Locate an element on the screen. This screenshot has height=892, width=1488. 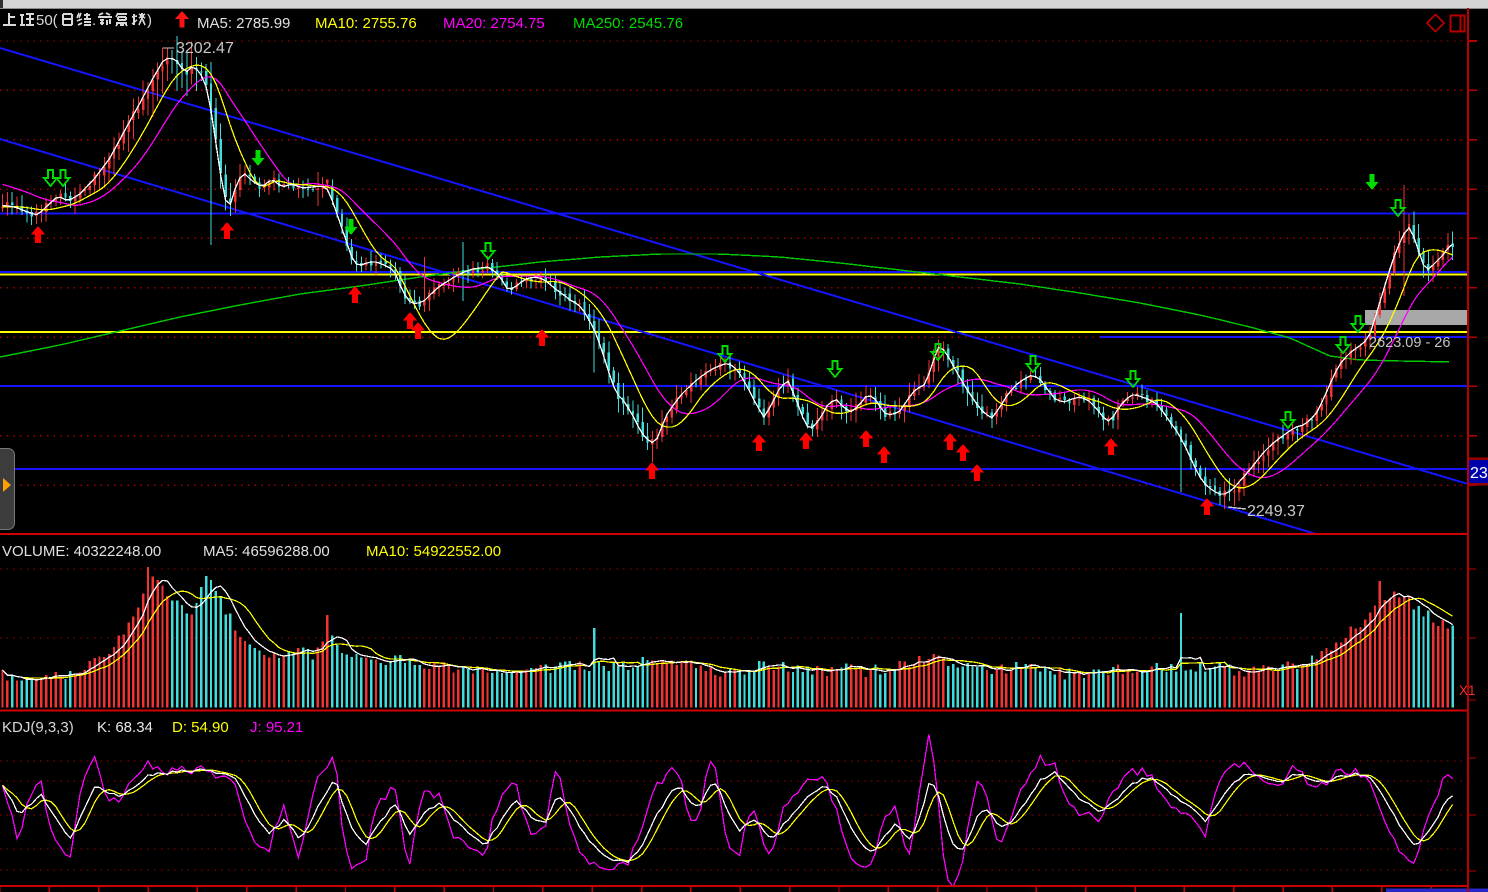
svg-text: MA5: 2785.99 is located at coordinates (243, 23).